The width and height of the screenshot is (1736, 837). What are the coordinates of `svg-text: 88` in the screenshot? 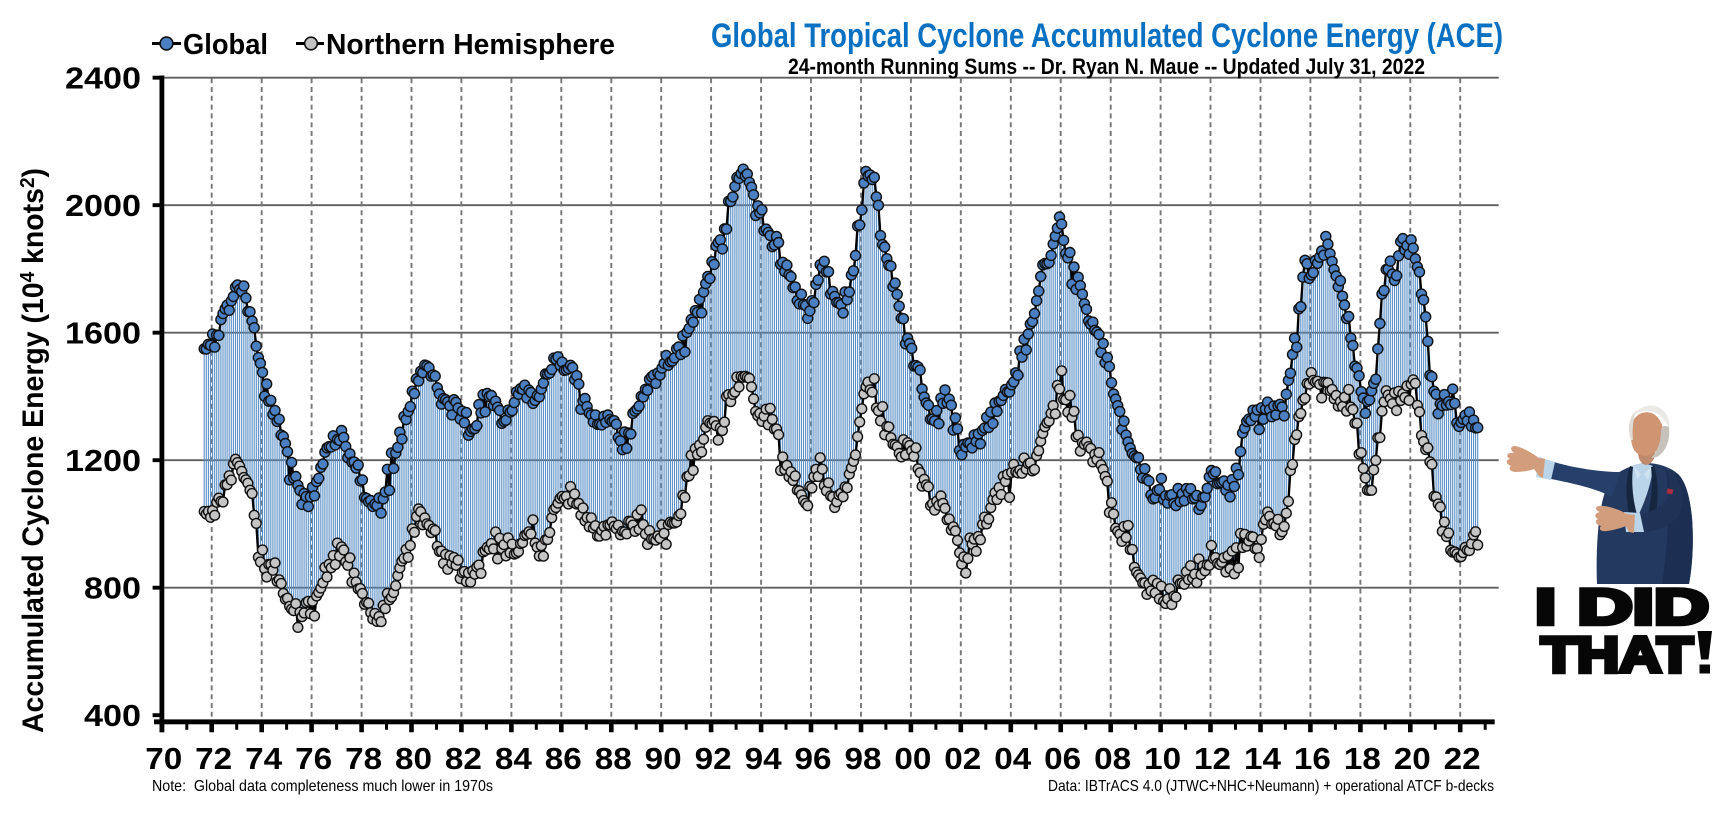 It's located at (613, 758).